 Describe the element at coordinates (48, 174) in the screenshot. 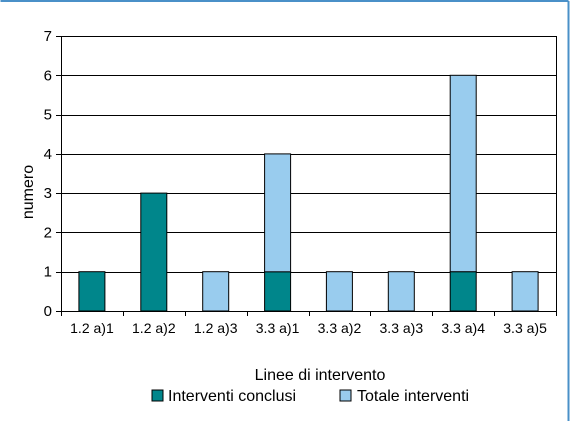

I see `y-tick-labels: 0 1 2 3 4 5 6 7` at that location.